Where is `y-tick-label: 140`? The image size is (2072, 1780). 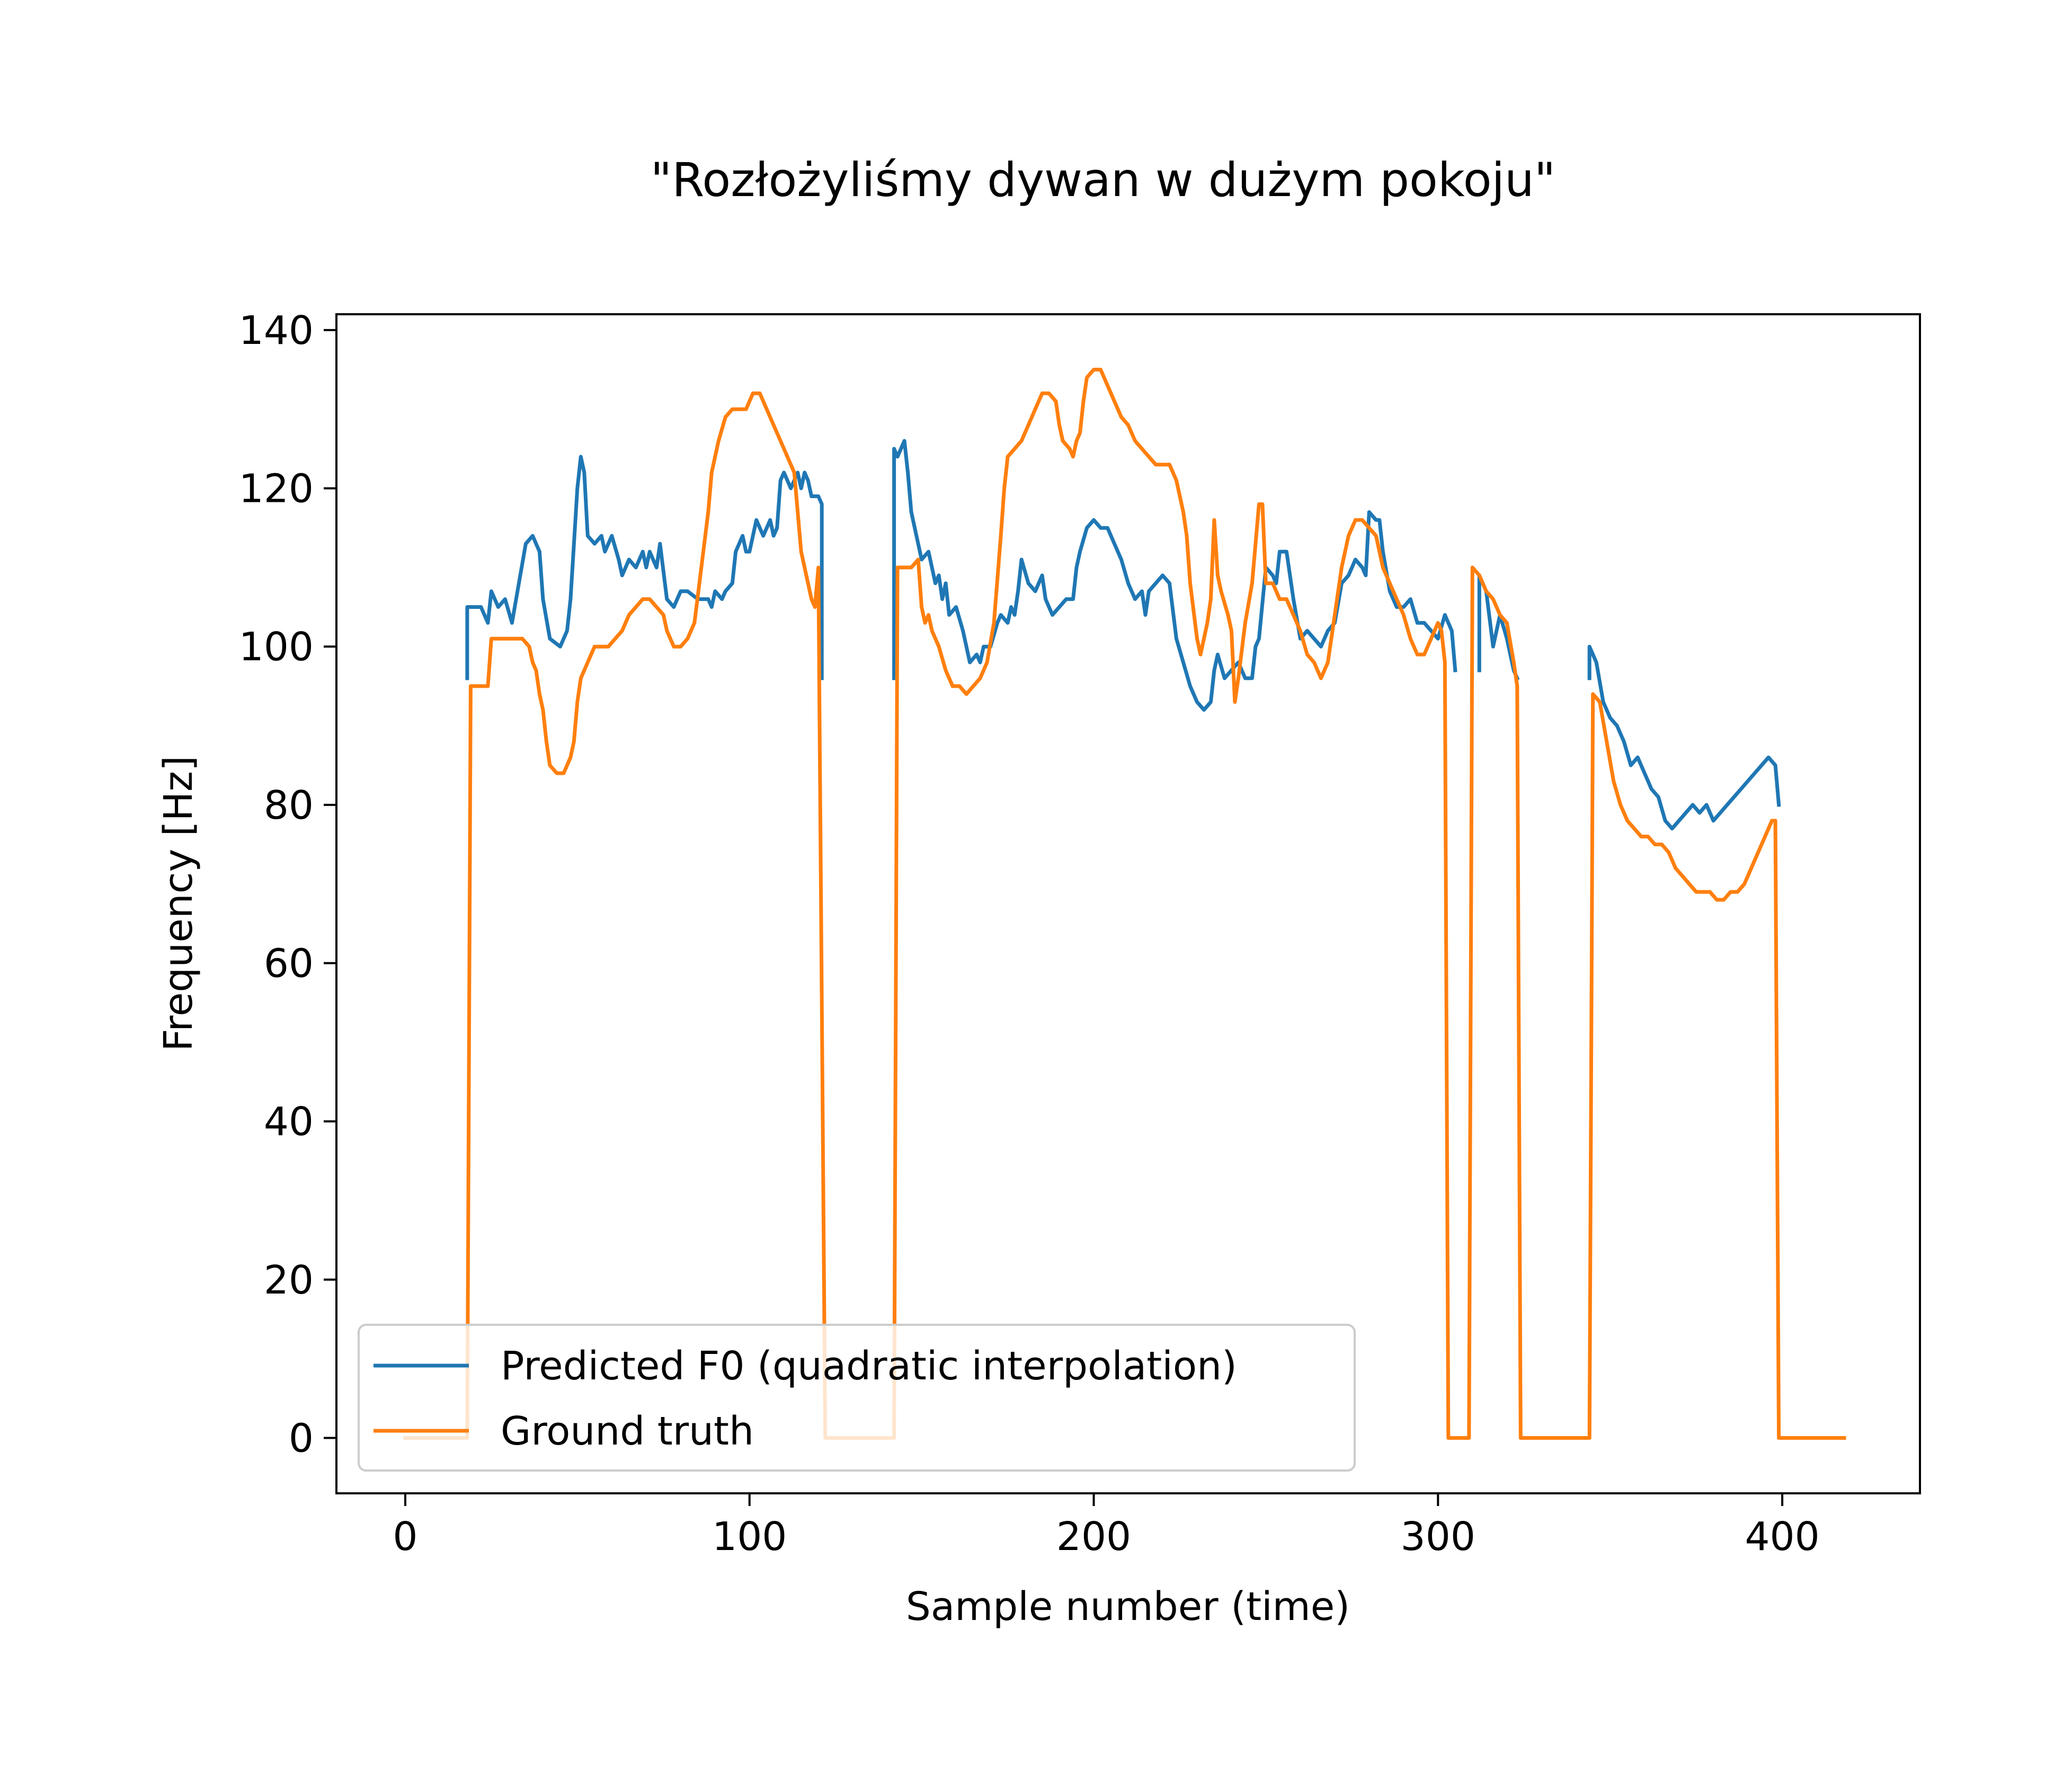 y-tick-label: 140 is located at coordinates (276, 330).